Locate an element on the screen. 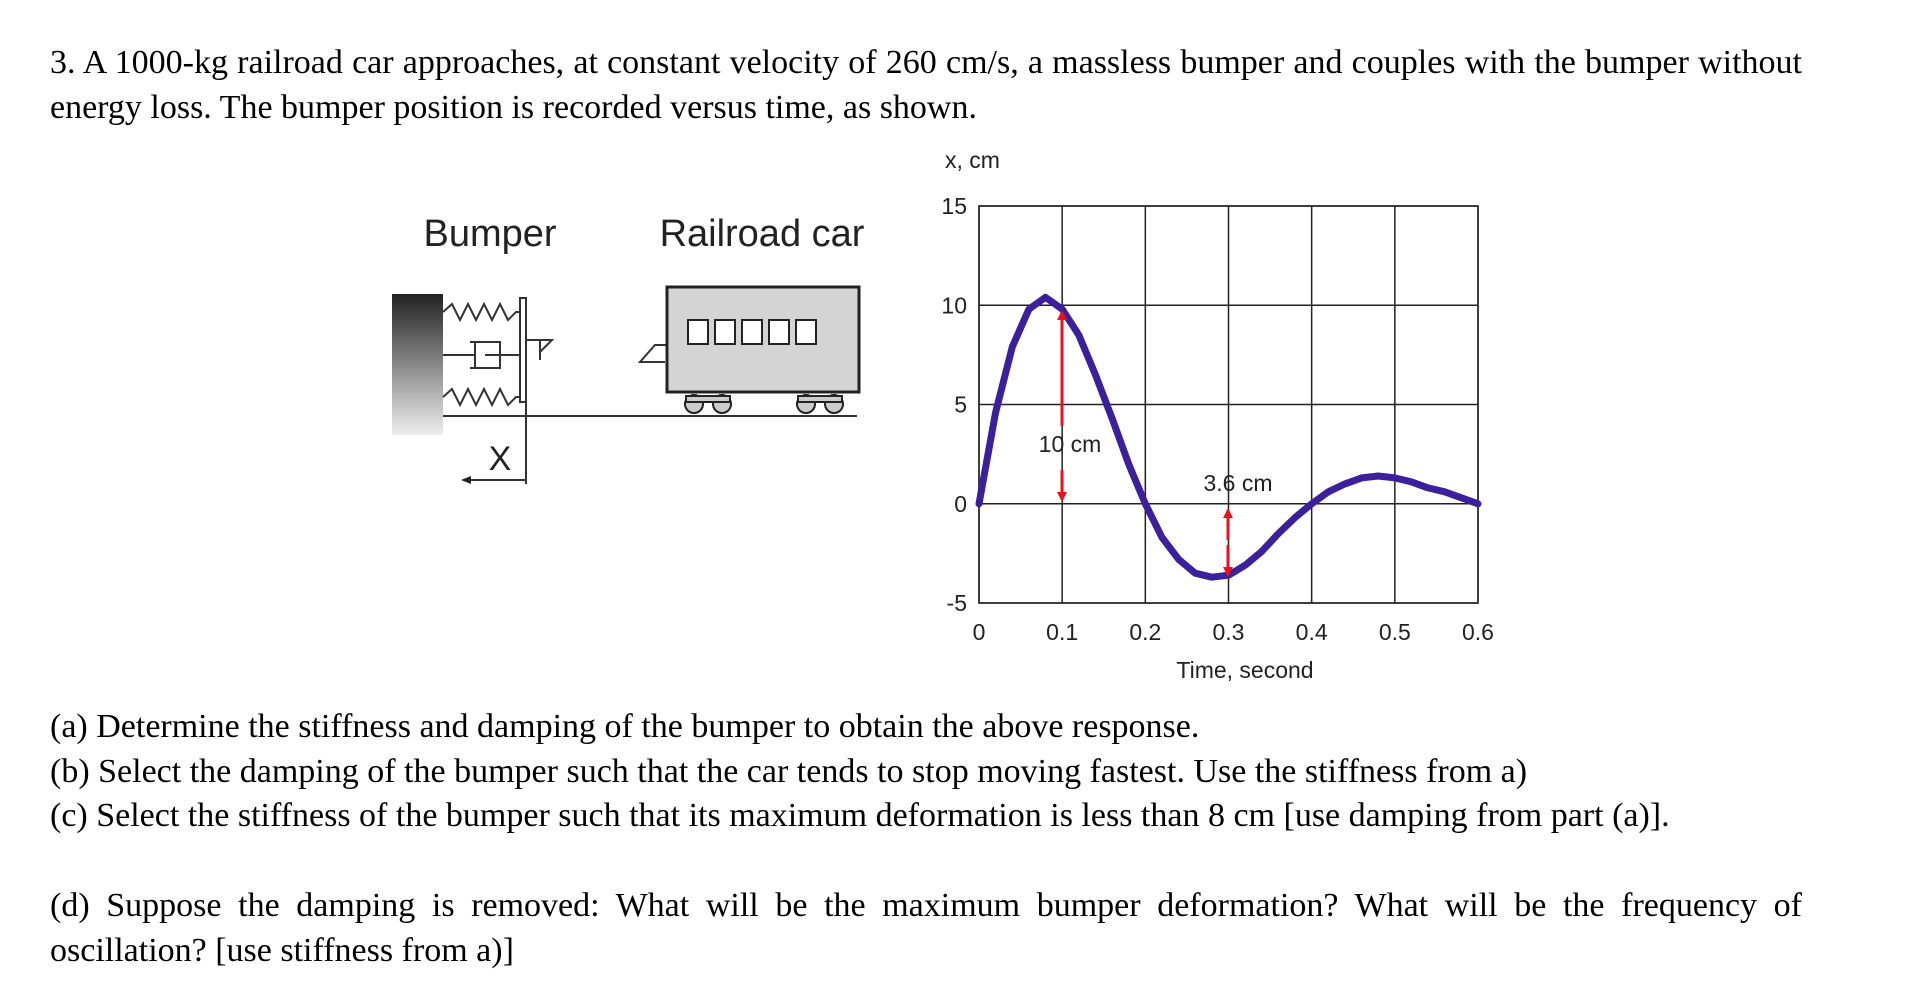 The height and width of the screenshot is (1000, 1909). damper is located at coordinates (481, 355).